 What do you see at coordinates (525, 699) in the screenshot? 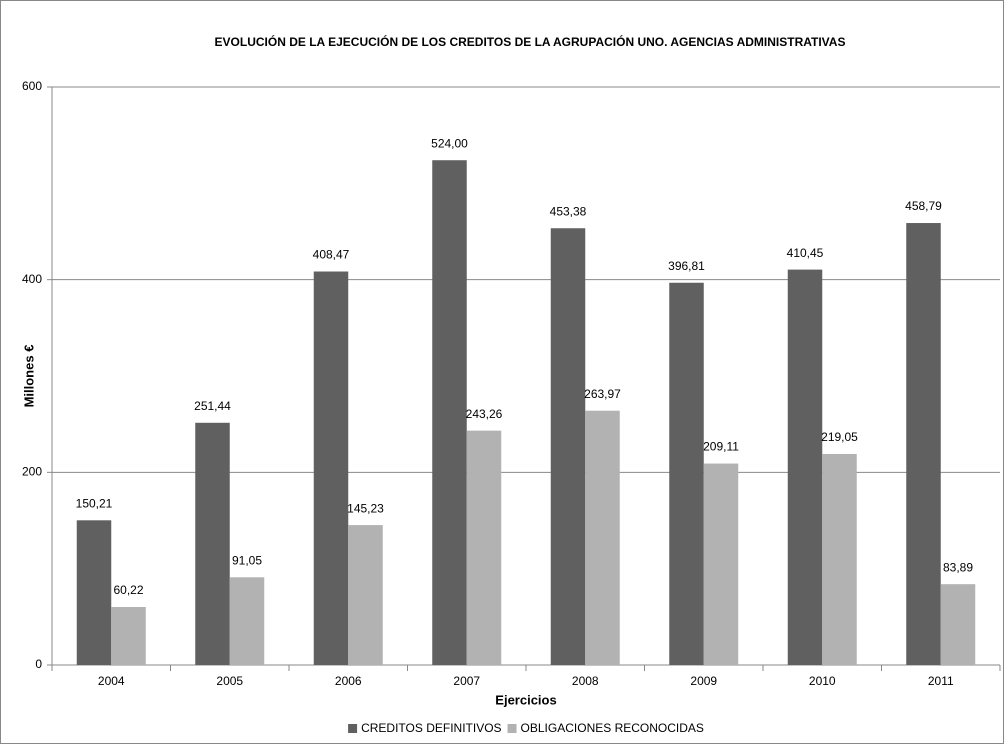
I see `x-axis-title: Ejercicios` at bounding box center [525, 699].